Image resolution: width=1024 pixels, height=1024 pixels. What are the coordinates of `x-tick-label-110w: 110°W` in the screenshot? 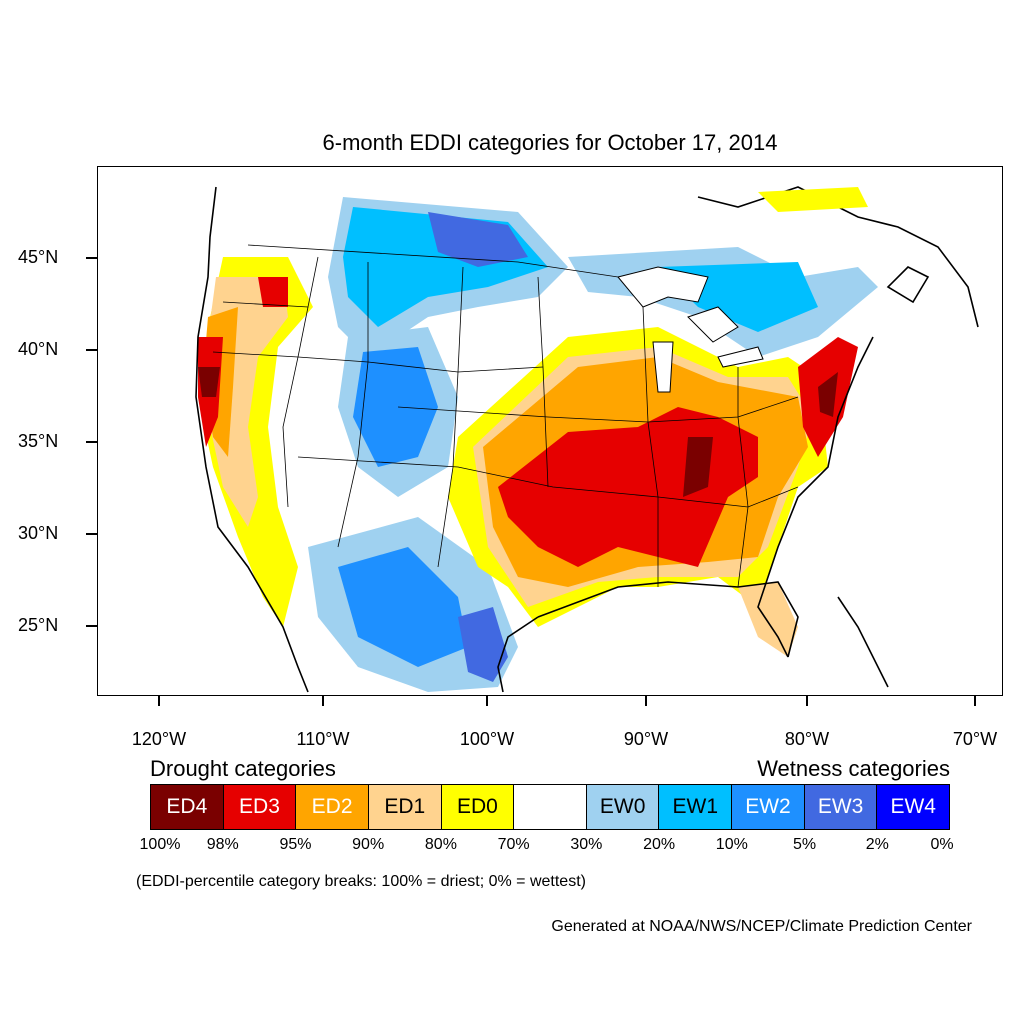 It's located at (323, 739).